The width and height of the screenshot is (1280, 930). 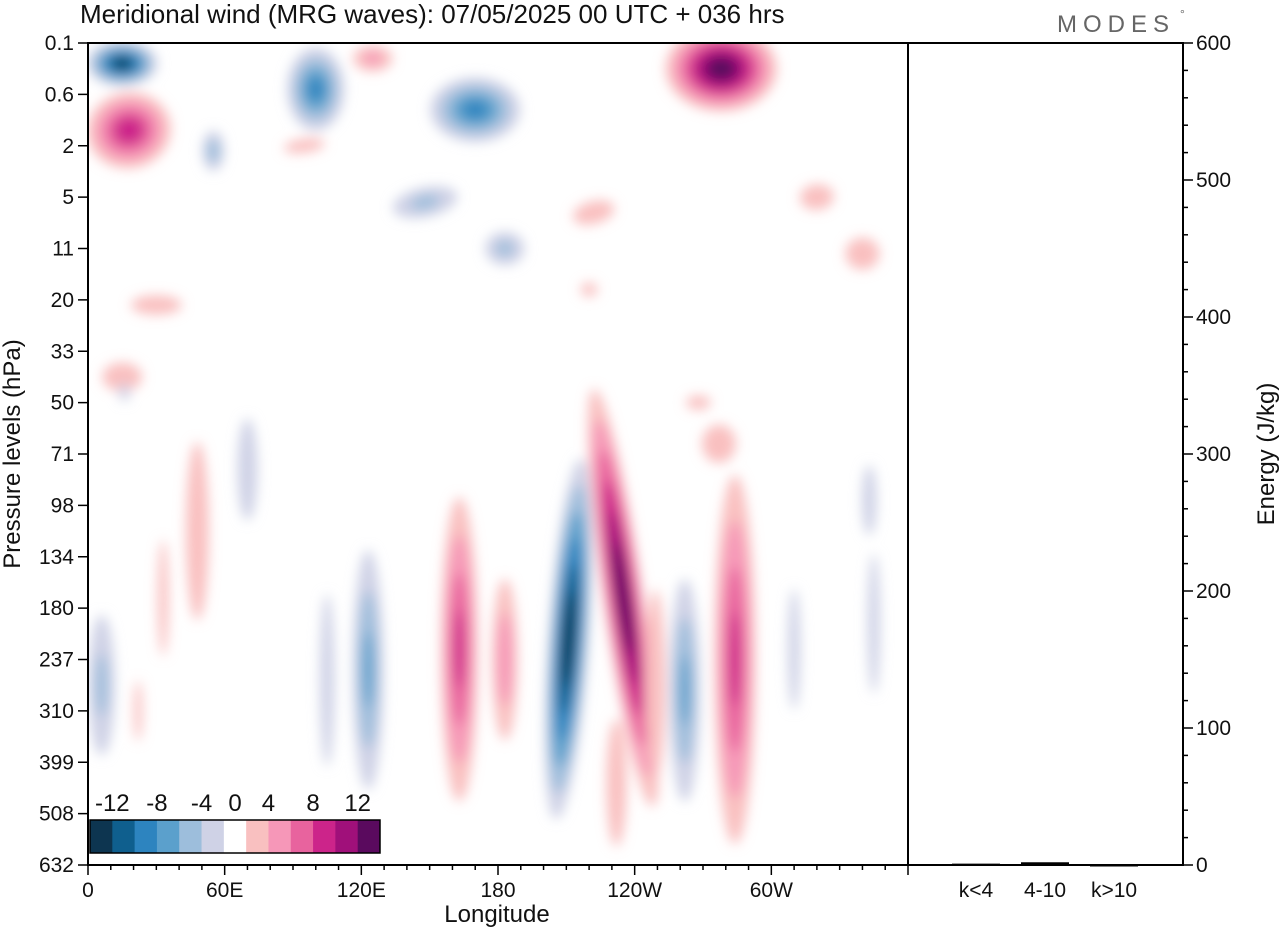 I want to click on x-axis: 0 60E 120E 180 120W 60W k<4 4-10 k>10, so click(x=609, y=883).